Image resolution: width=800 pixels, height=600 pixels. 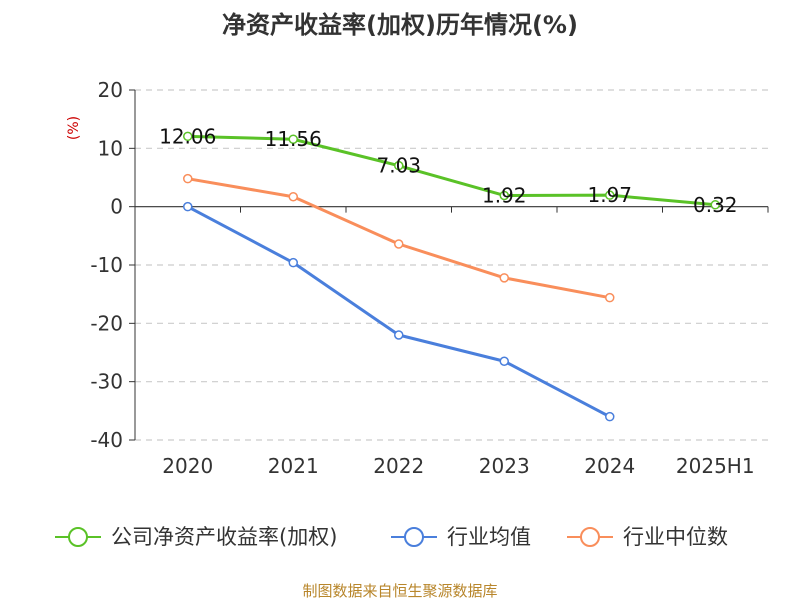 I want to click on source-note: 制图数据来自恒生聚源数据库, so click(x=399, y=591).